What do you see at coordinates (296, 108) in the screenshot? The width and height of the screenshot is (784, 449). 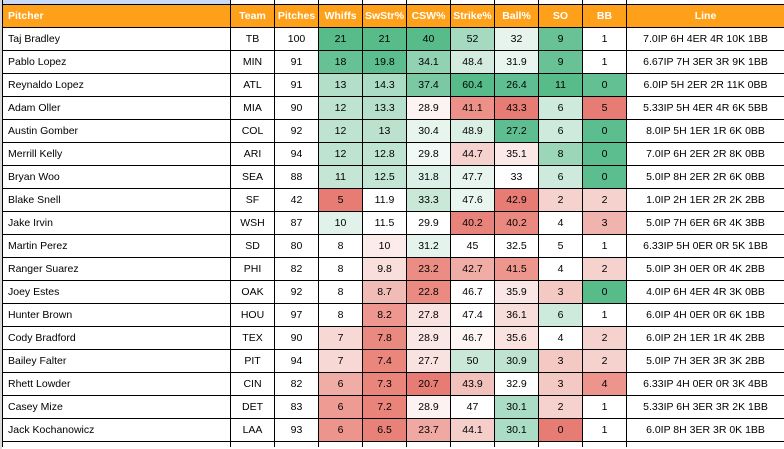 I see `cell-pitches: 90` at bounding box center [296, 108].